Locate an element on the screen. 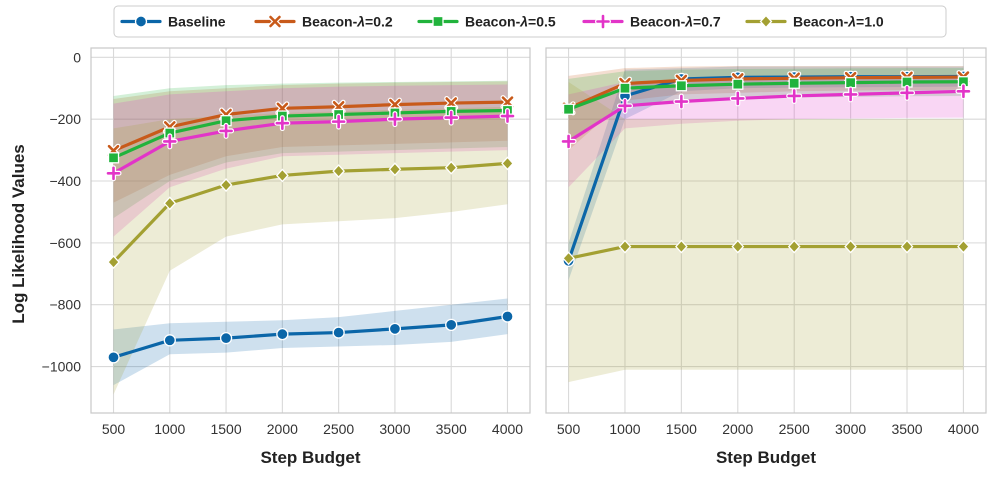 This screenshot has width=997, height=477. x-tick-label: 1500 is located at coordinates (681, 429).